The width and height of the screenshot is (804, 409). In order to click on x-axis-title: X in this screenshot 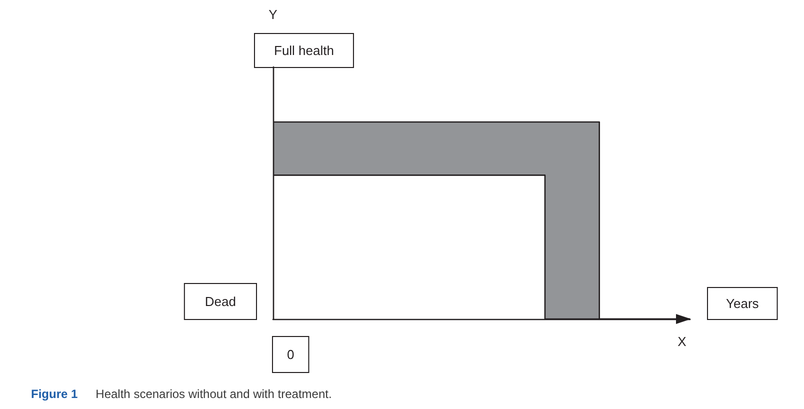, I will do `click(682, 341)`.